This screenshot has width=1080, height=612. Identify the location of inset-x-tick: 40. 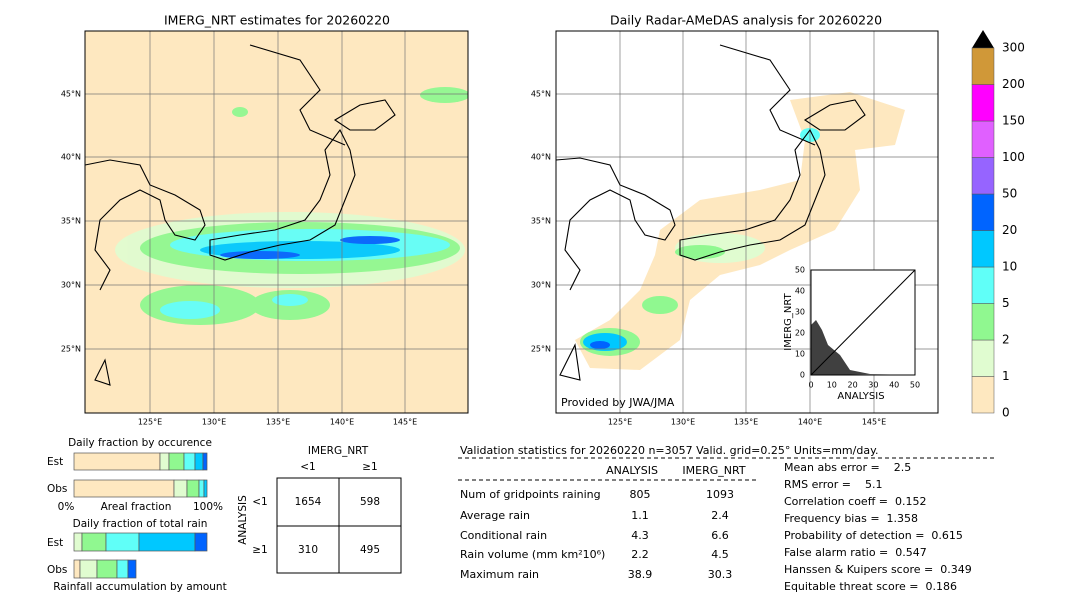
(894, 385).